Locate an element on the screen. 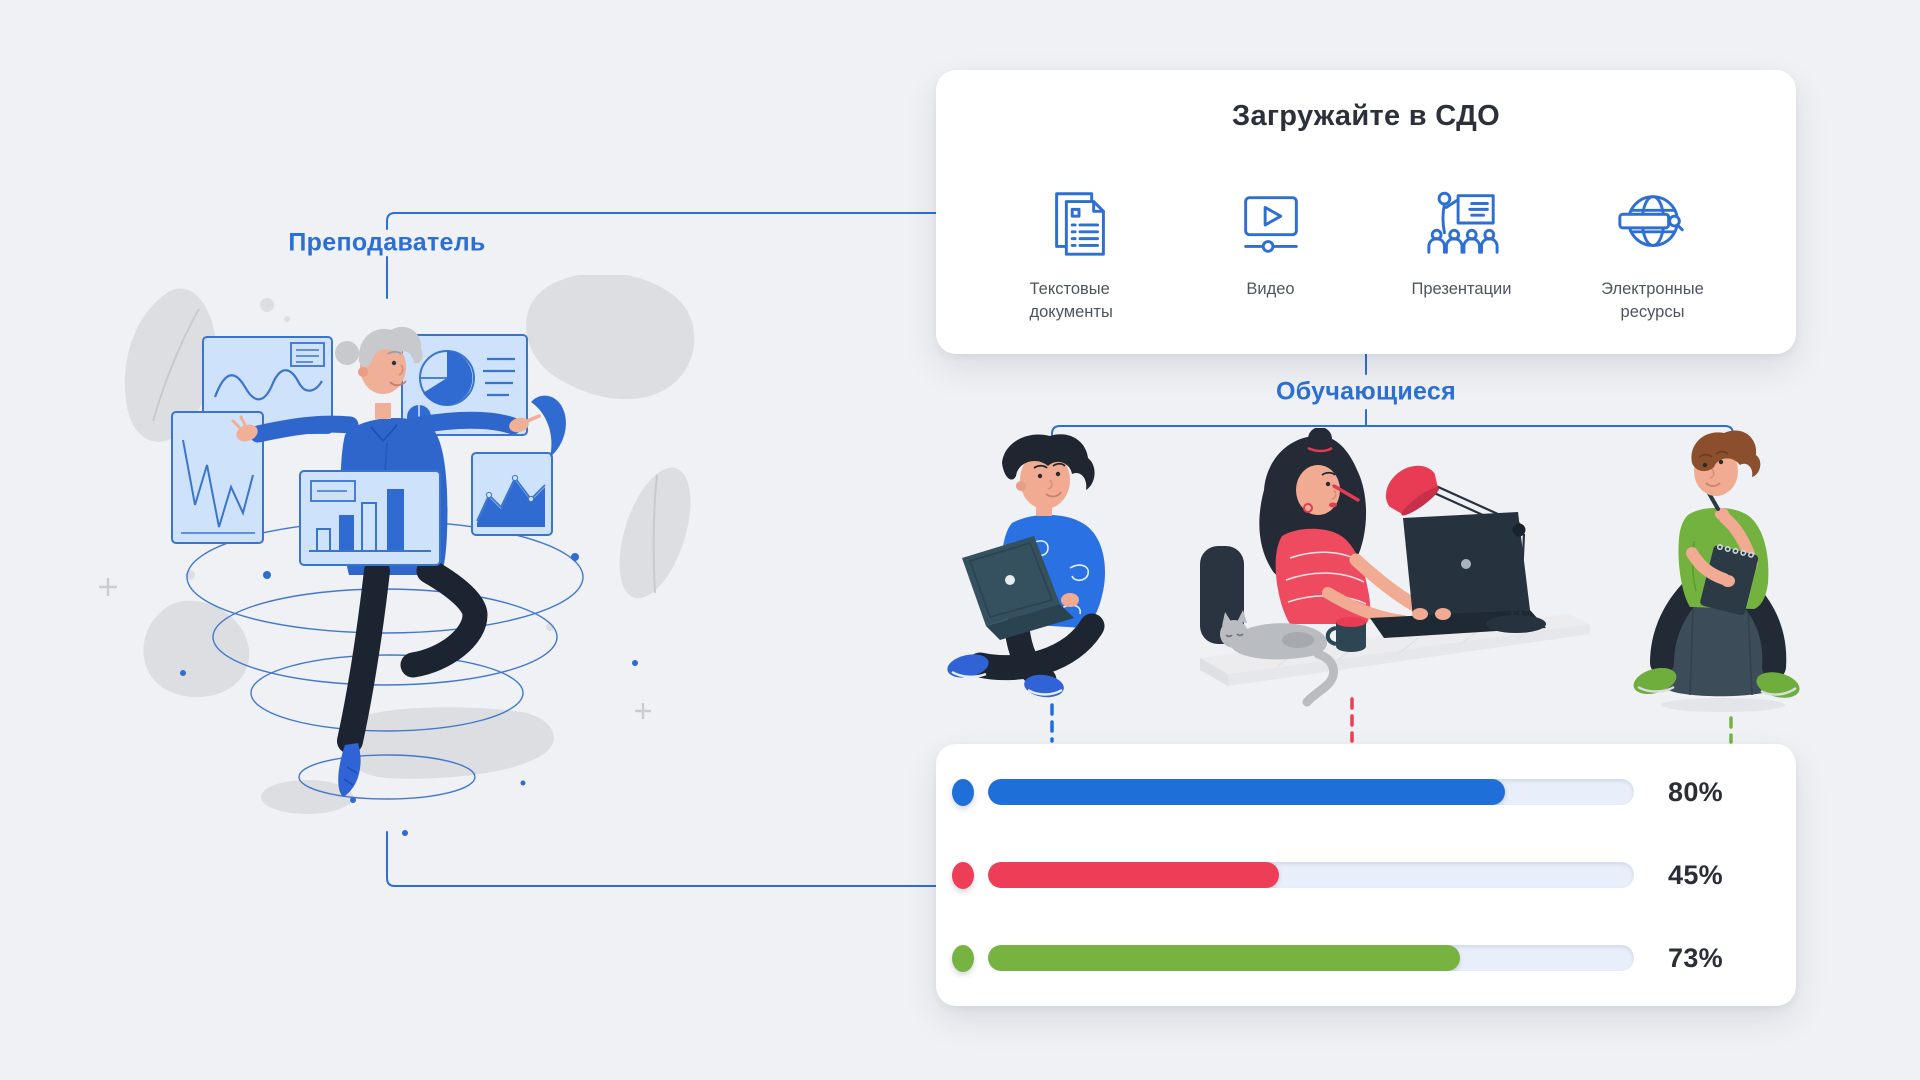  arm-left is located at coordinates (1708, 566).